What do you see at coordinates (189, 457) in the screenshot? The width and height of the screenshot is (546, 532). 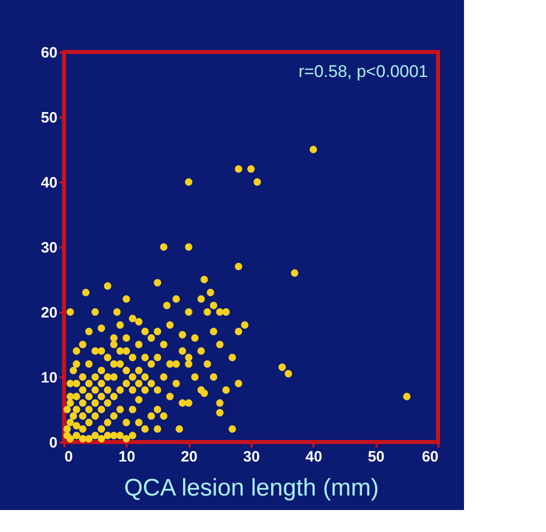 I see `x-tick-label: 20` at bounding box center [189, 457].